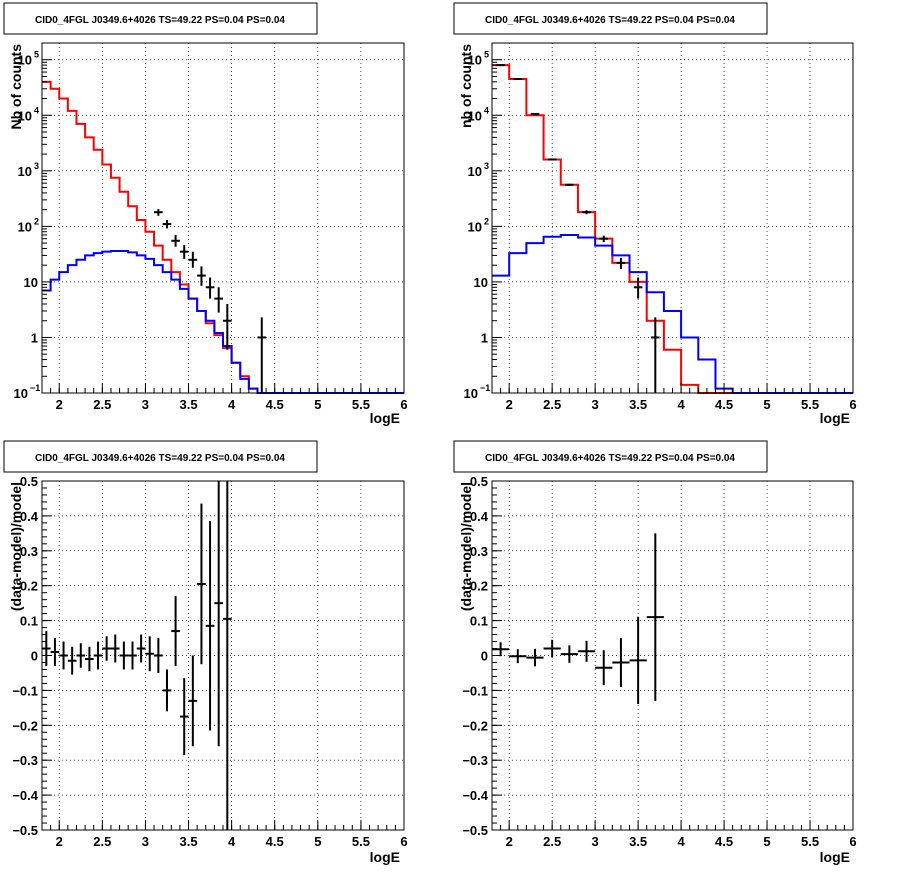 Image resolution: width=898 pixels, height=875 pixels. What do you see at coordinates (466, 86) in the screenshot?
I see `y-axis-label: nb of counts` at bounding box center [466, 86].